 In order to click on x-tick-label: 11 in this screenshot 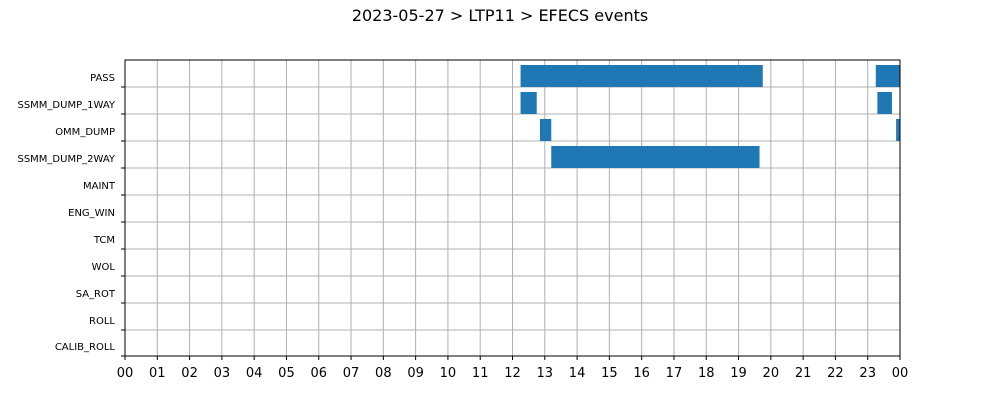, I will do `click(480, 373)`.